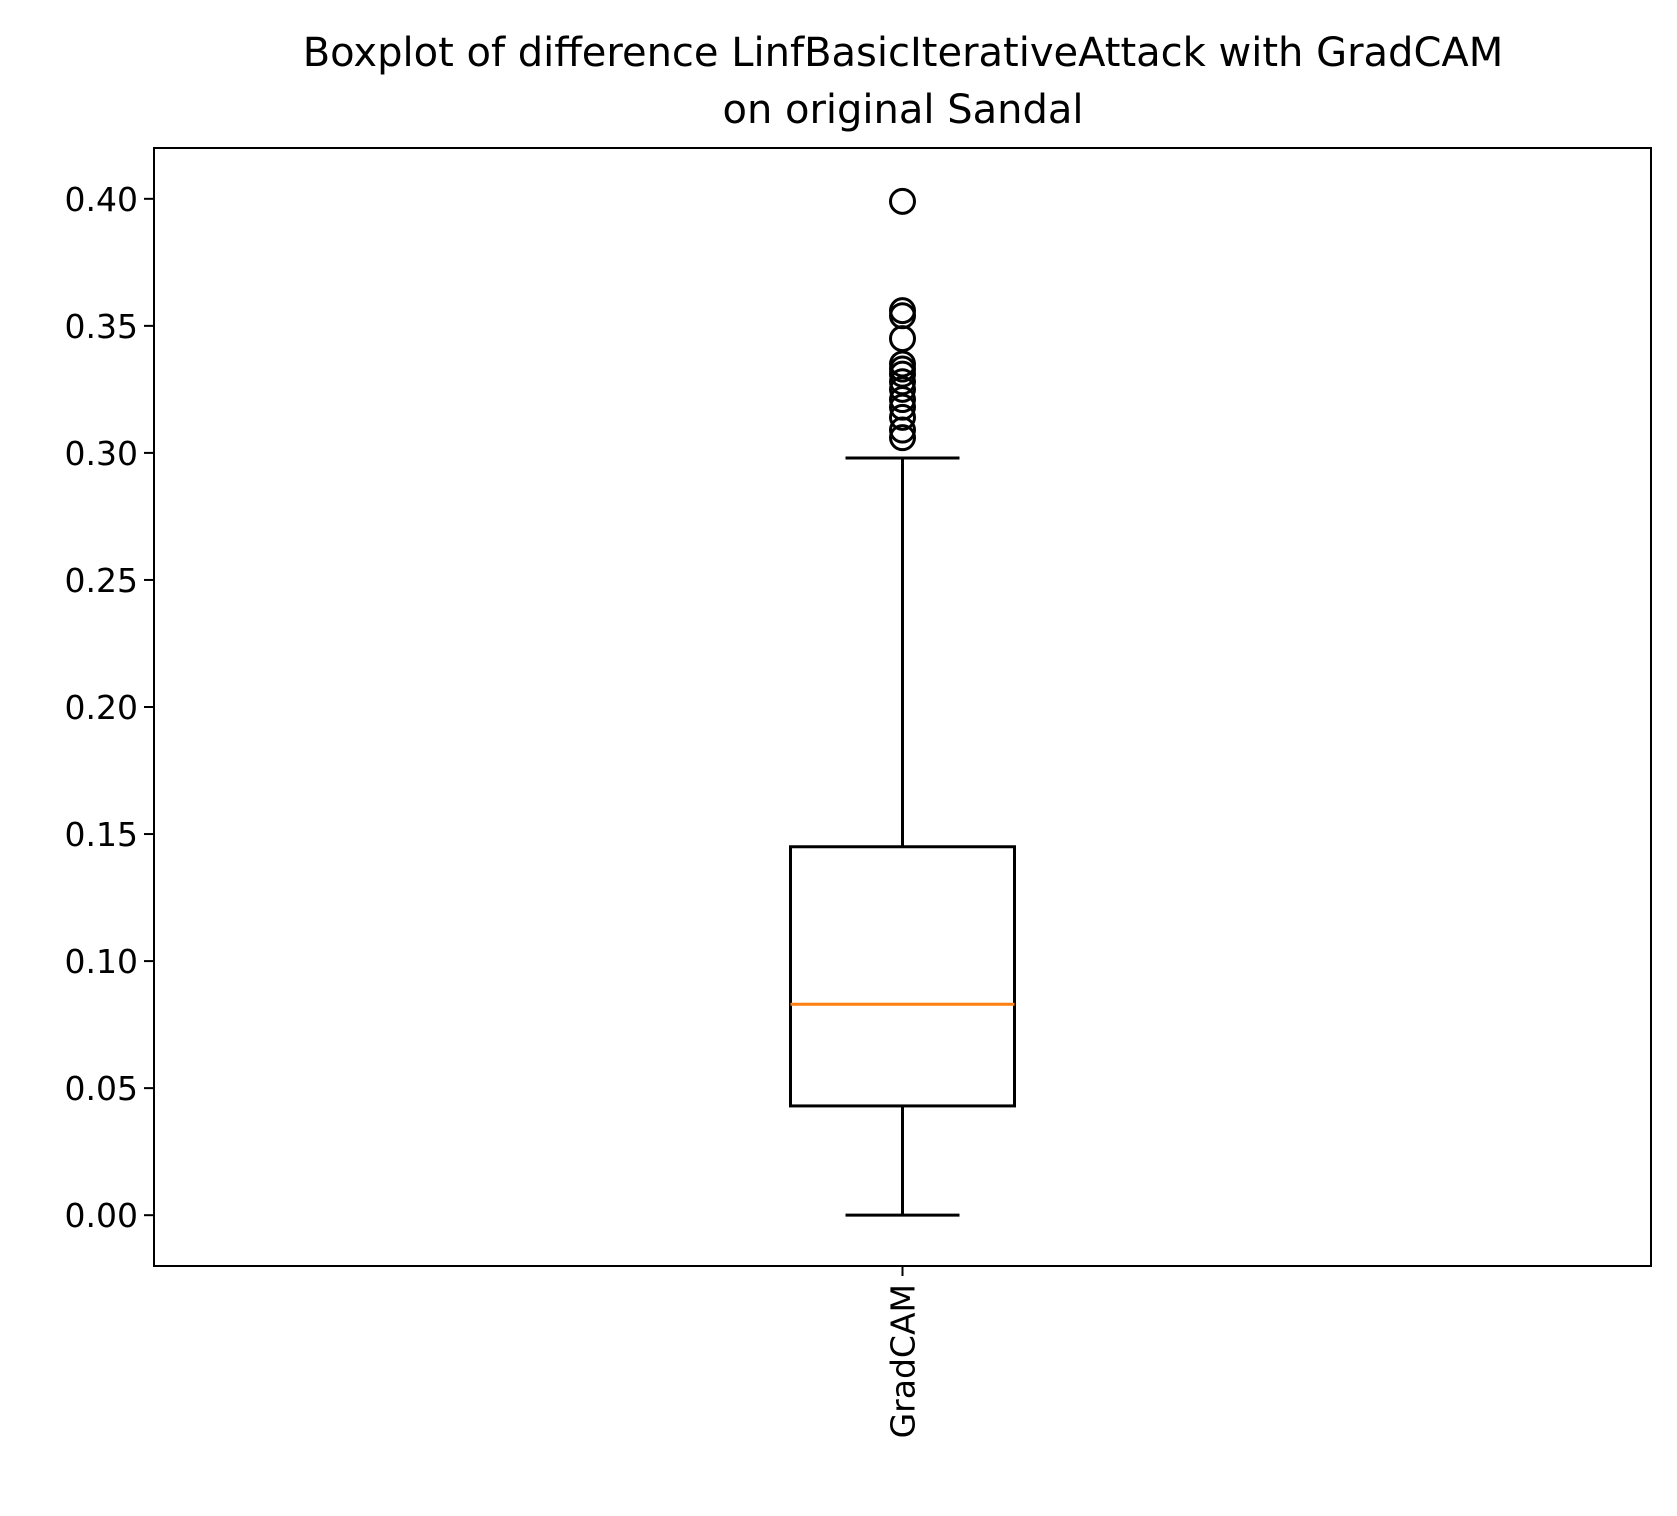 The height and width of the screenshot is (1516, 1677). Describe the element at coordinates (101, 326) in the screenshot. I see `y-tick-label-7: 0.35` at that location.